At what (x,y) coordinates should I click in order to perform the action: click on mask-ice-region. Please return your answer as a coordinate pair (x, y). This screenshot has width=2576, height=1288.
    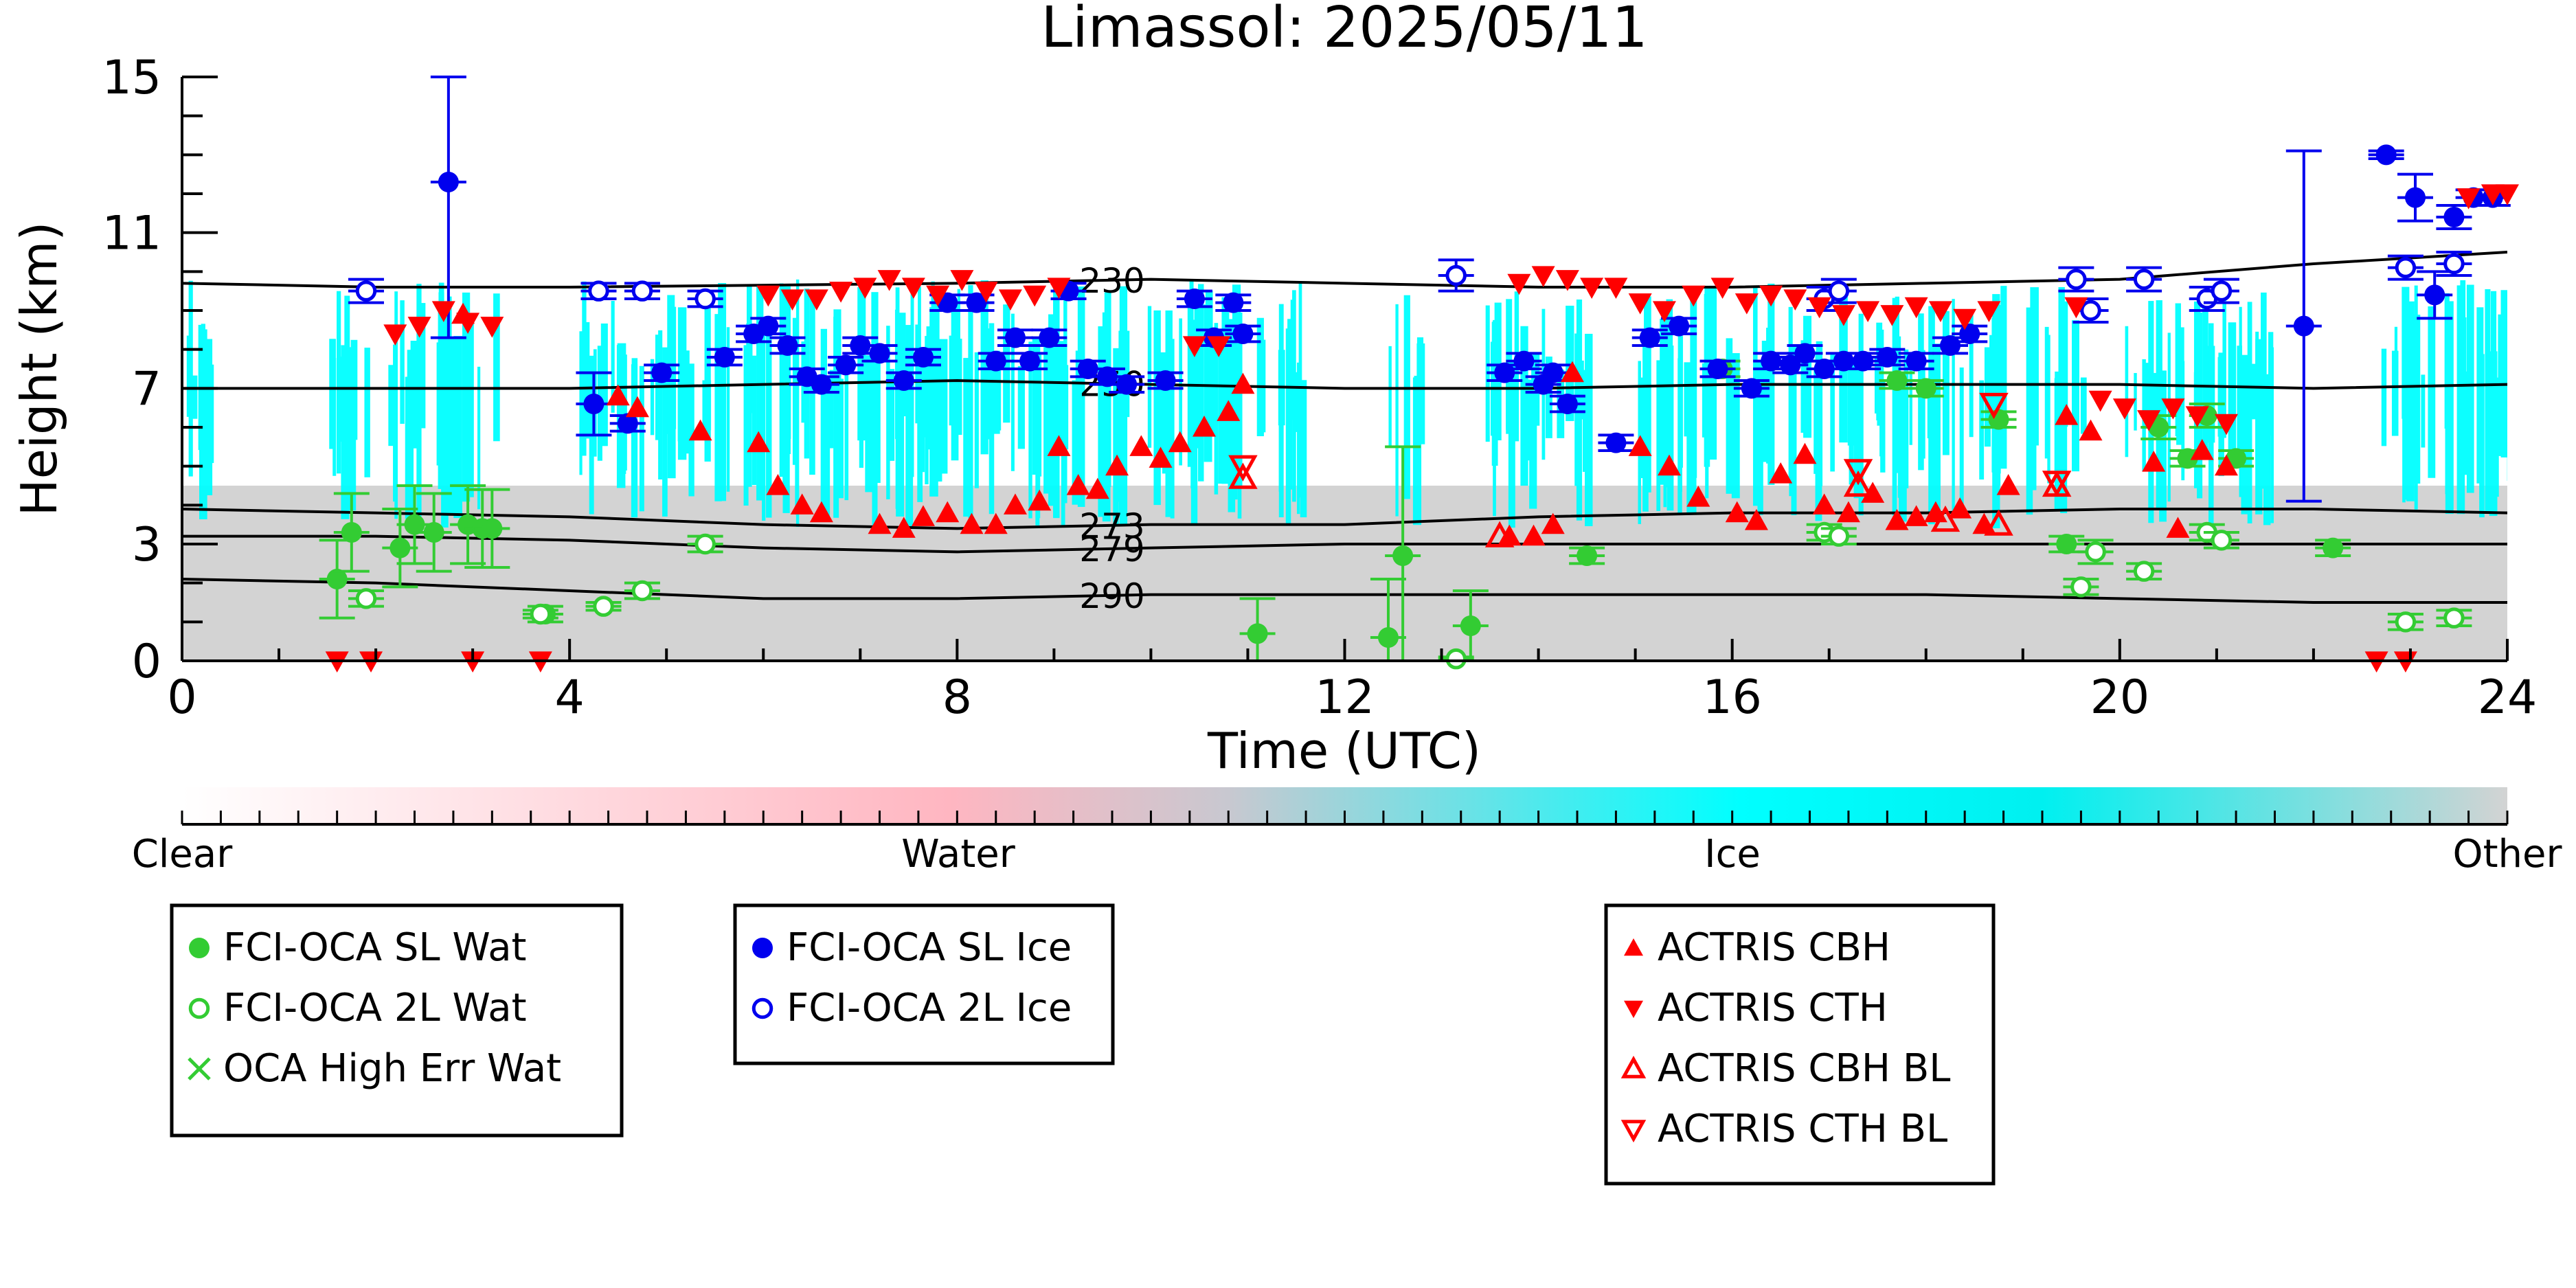
    Looking at the image, I should click on (2444, 399).